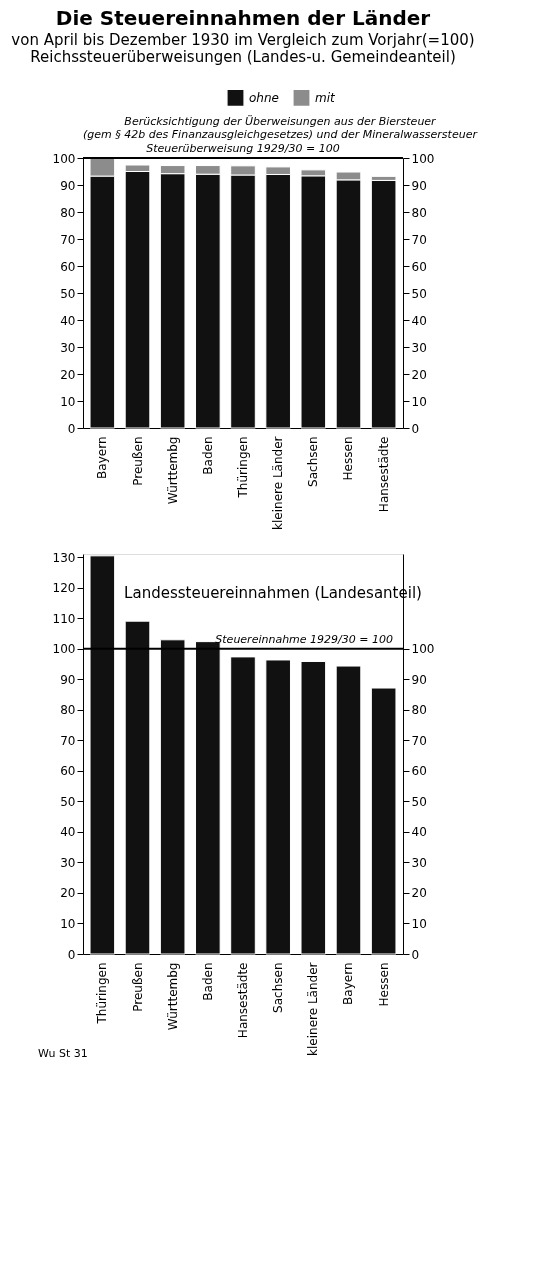 The height and width of the screenshot is (1265, 535). Describe the element at coordinates (243, 148) in the screenshot. I see `ref-line-label: Steuerüberweisung 1929/30 = 100` at that location.